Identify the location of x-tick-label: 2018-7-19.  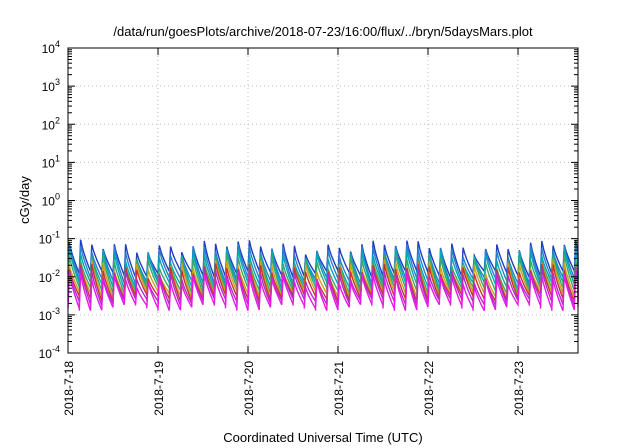
(159, 388).